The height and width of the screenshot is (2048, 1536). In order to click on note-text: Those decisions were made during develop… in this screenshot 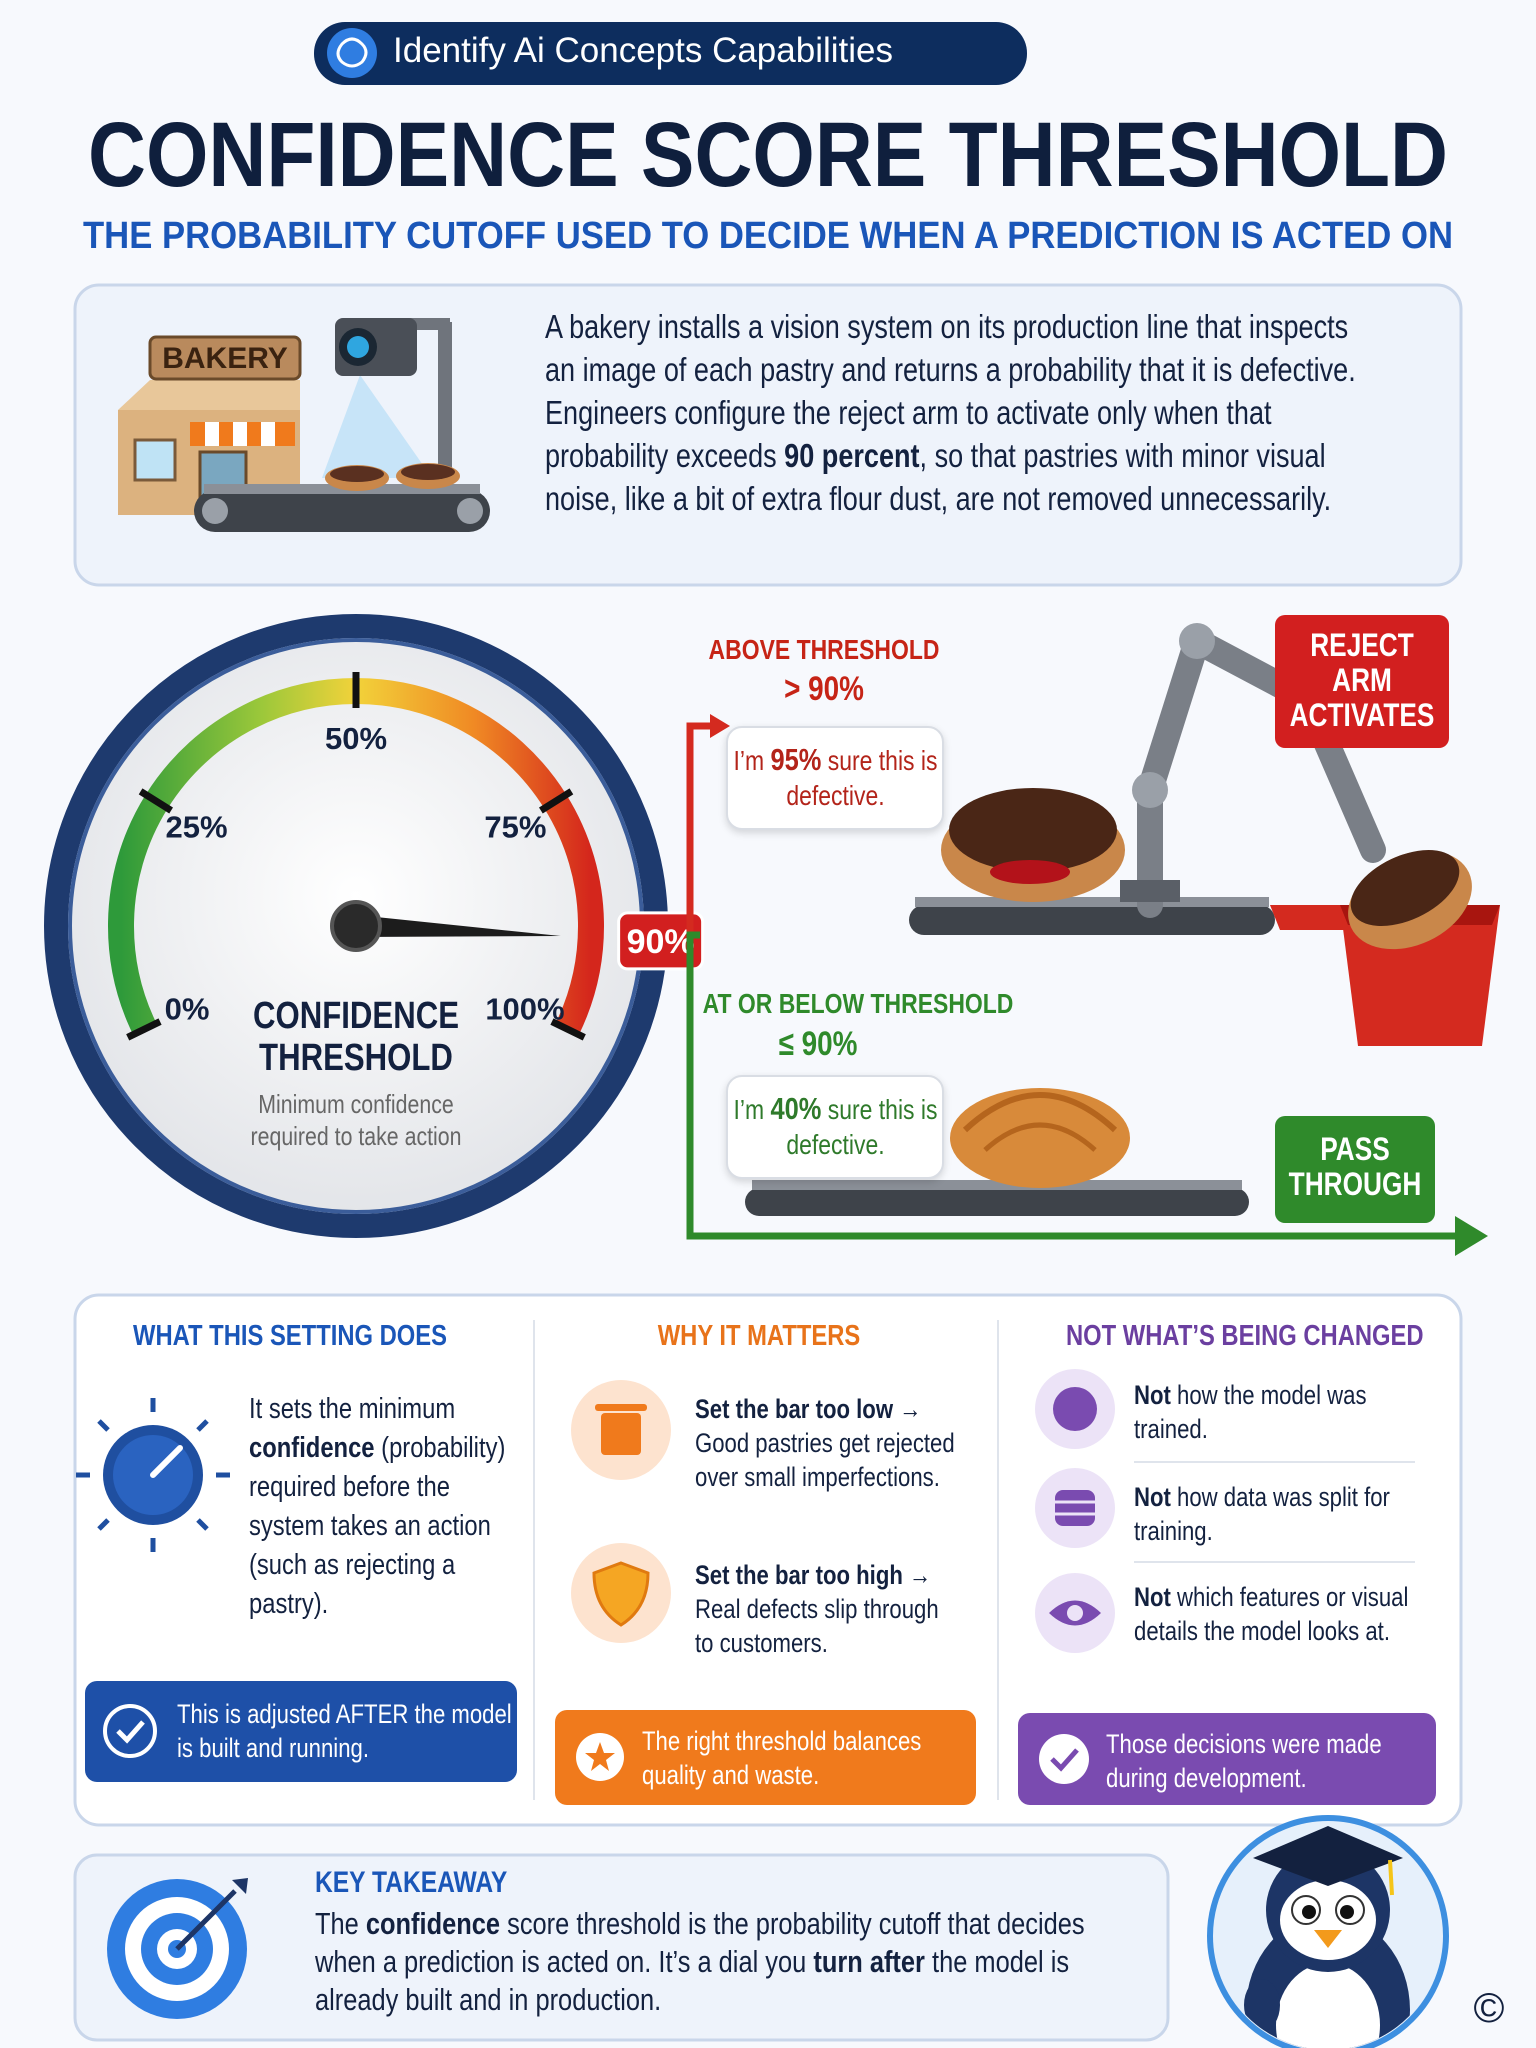, I will do `click(1244, 1761)`.